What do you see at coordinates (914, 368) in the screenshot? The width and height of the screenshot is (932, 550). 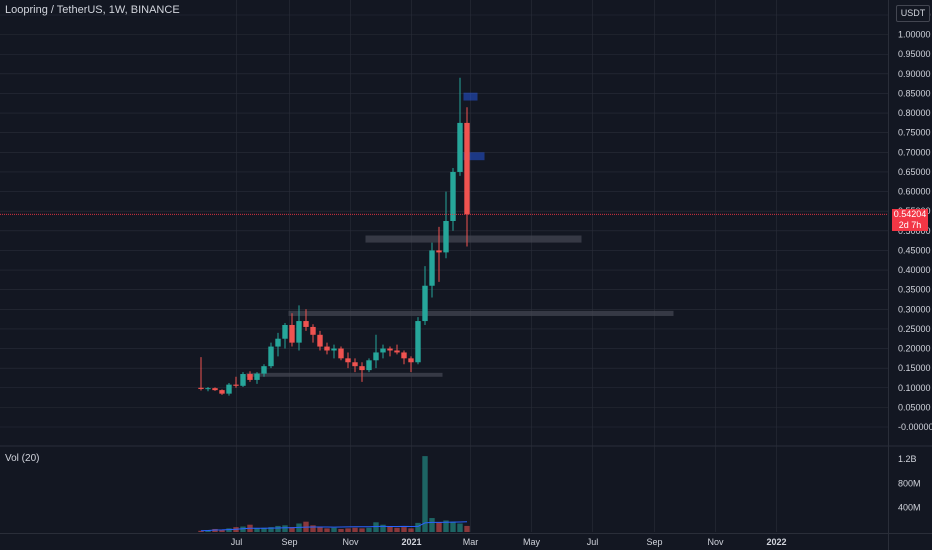 I see `y-tick-label: 0.15000` at bounding box center [914, 368].